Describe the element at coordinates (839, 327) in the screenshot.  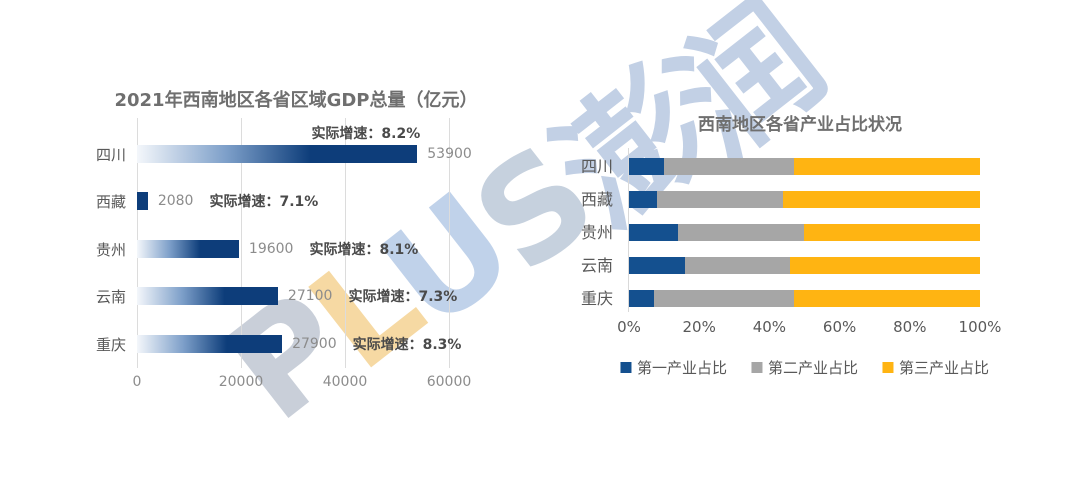
I see `industry-x-tick: 60%` at that location.